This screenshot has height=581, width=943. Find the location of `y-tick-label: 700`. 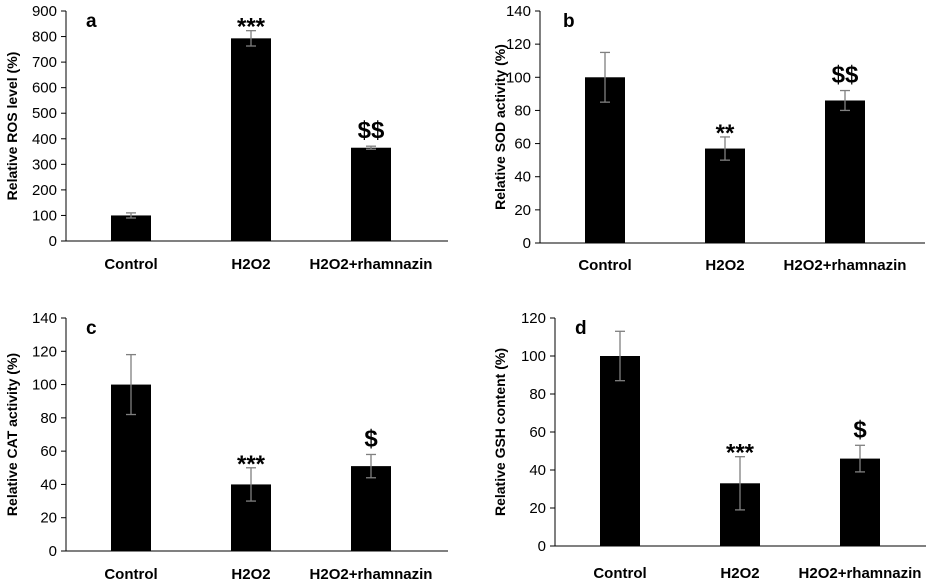

y-tick-label: 700 is located at coordinates (44, 62).